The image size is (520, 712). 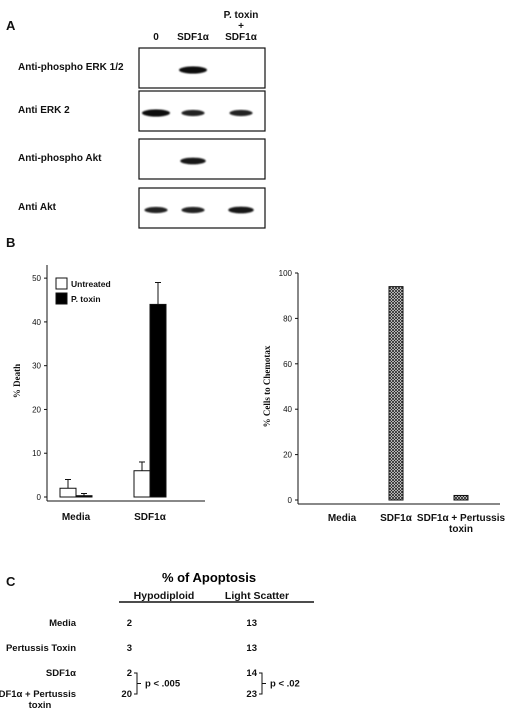 I want to click on x-category-label: SDF1α + Pertussis toxin, so click(x=461, y=524).